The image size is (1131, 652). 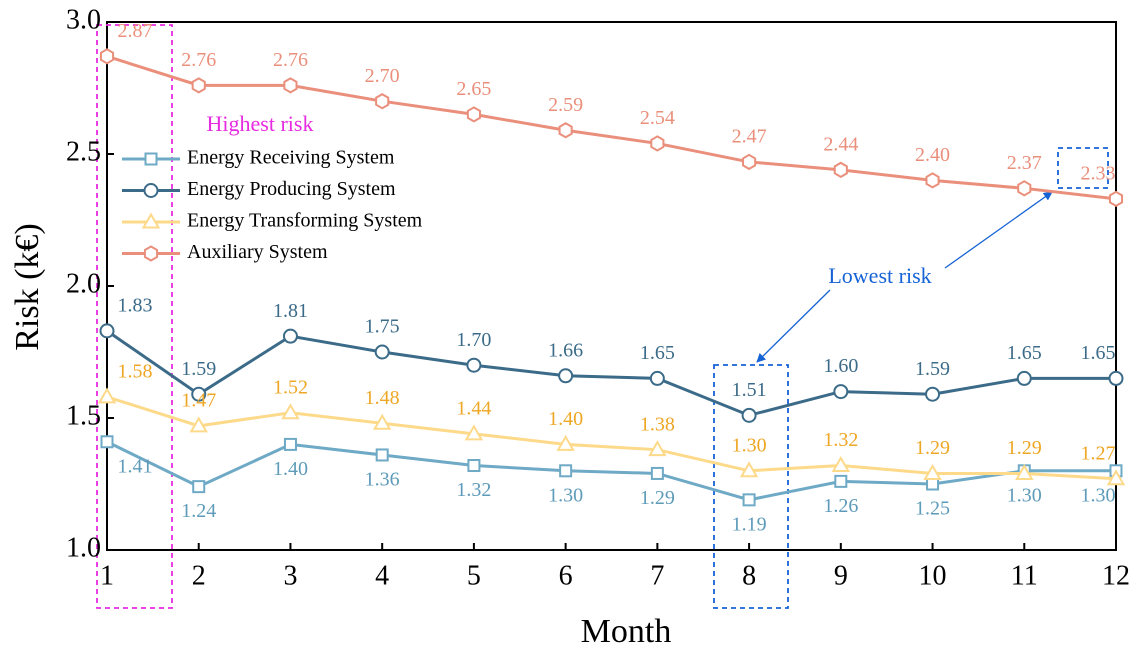 What do you see at coordinates (473, 340) in the screenshot?
I see `data-label: 1.70` at bounding box center [473, 340].